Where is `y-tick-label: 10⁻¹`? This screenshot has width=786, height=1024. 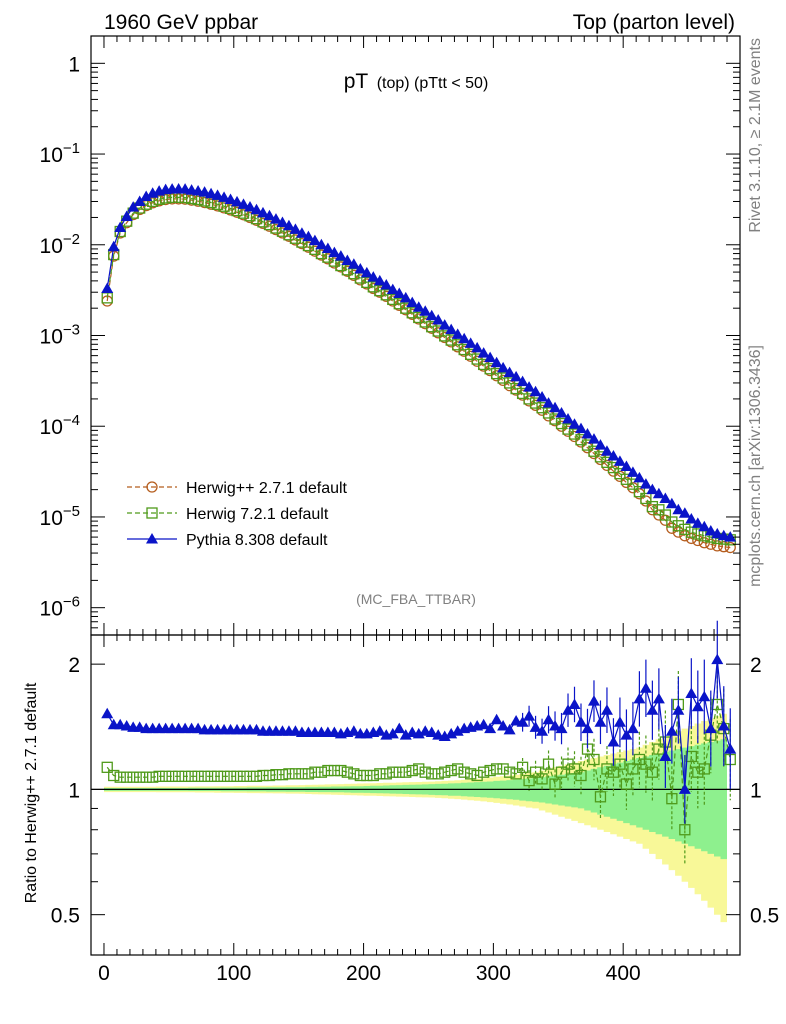
y-tick-label: 10⁻¹ is located at coordinates (60, 153).